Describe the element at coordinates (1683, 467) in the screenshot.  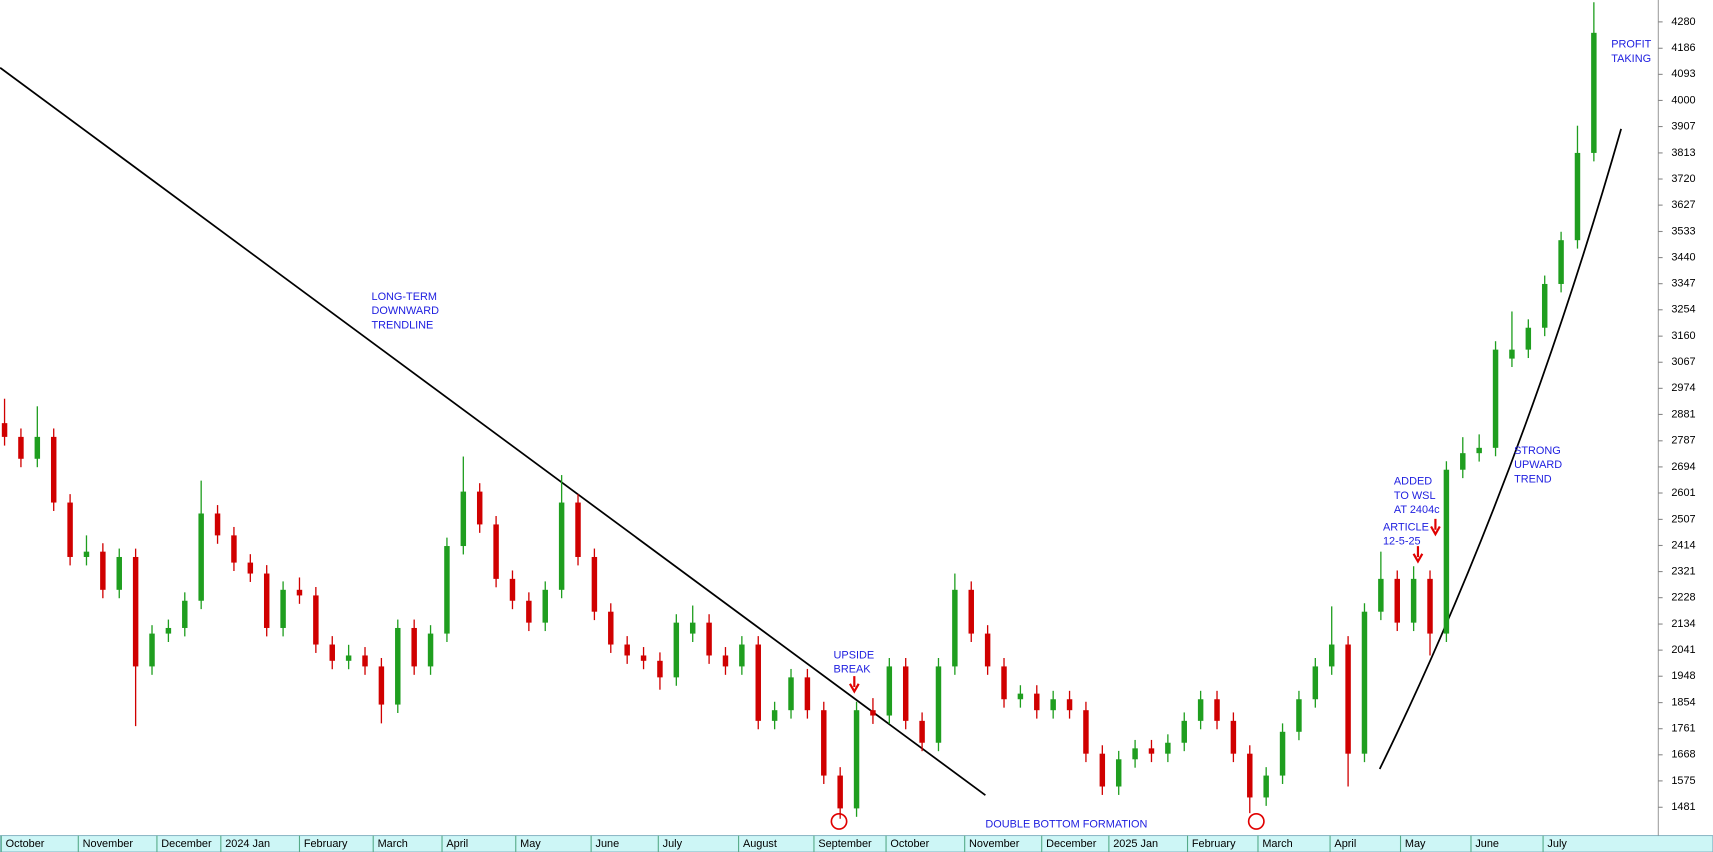
I see `y-tick-label: 2694` at that location.